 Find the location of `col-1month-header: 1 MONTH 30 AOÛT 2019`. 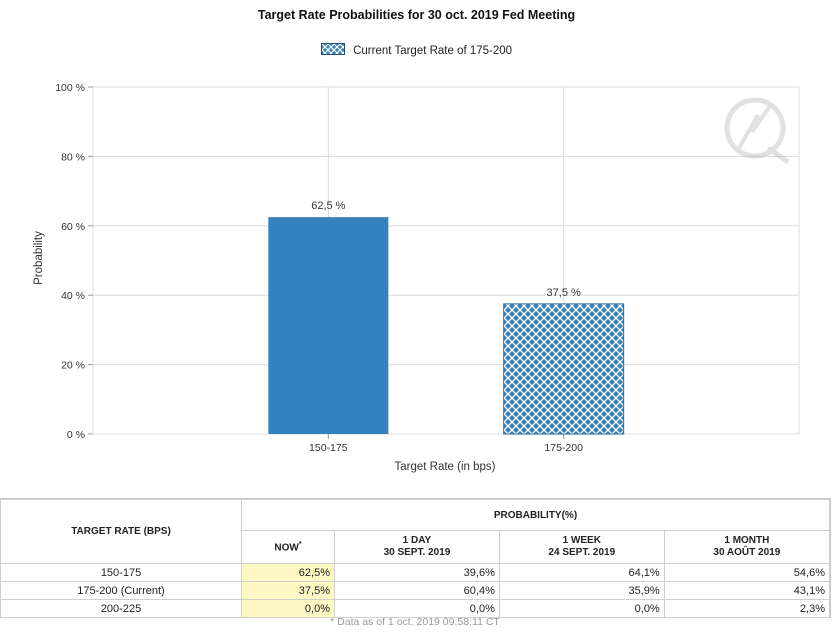

col-1month-header: 1 MONTH 30 AOÛT 2019 is located at coordinates (747, 547).